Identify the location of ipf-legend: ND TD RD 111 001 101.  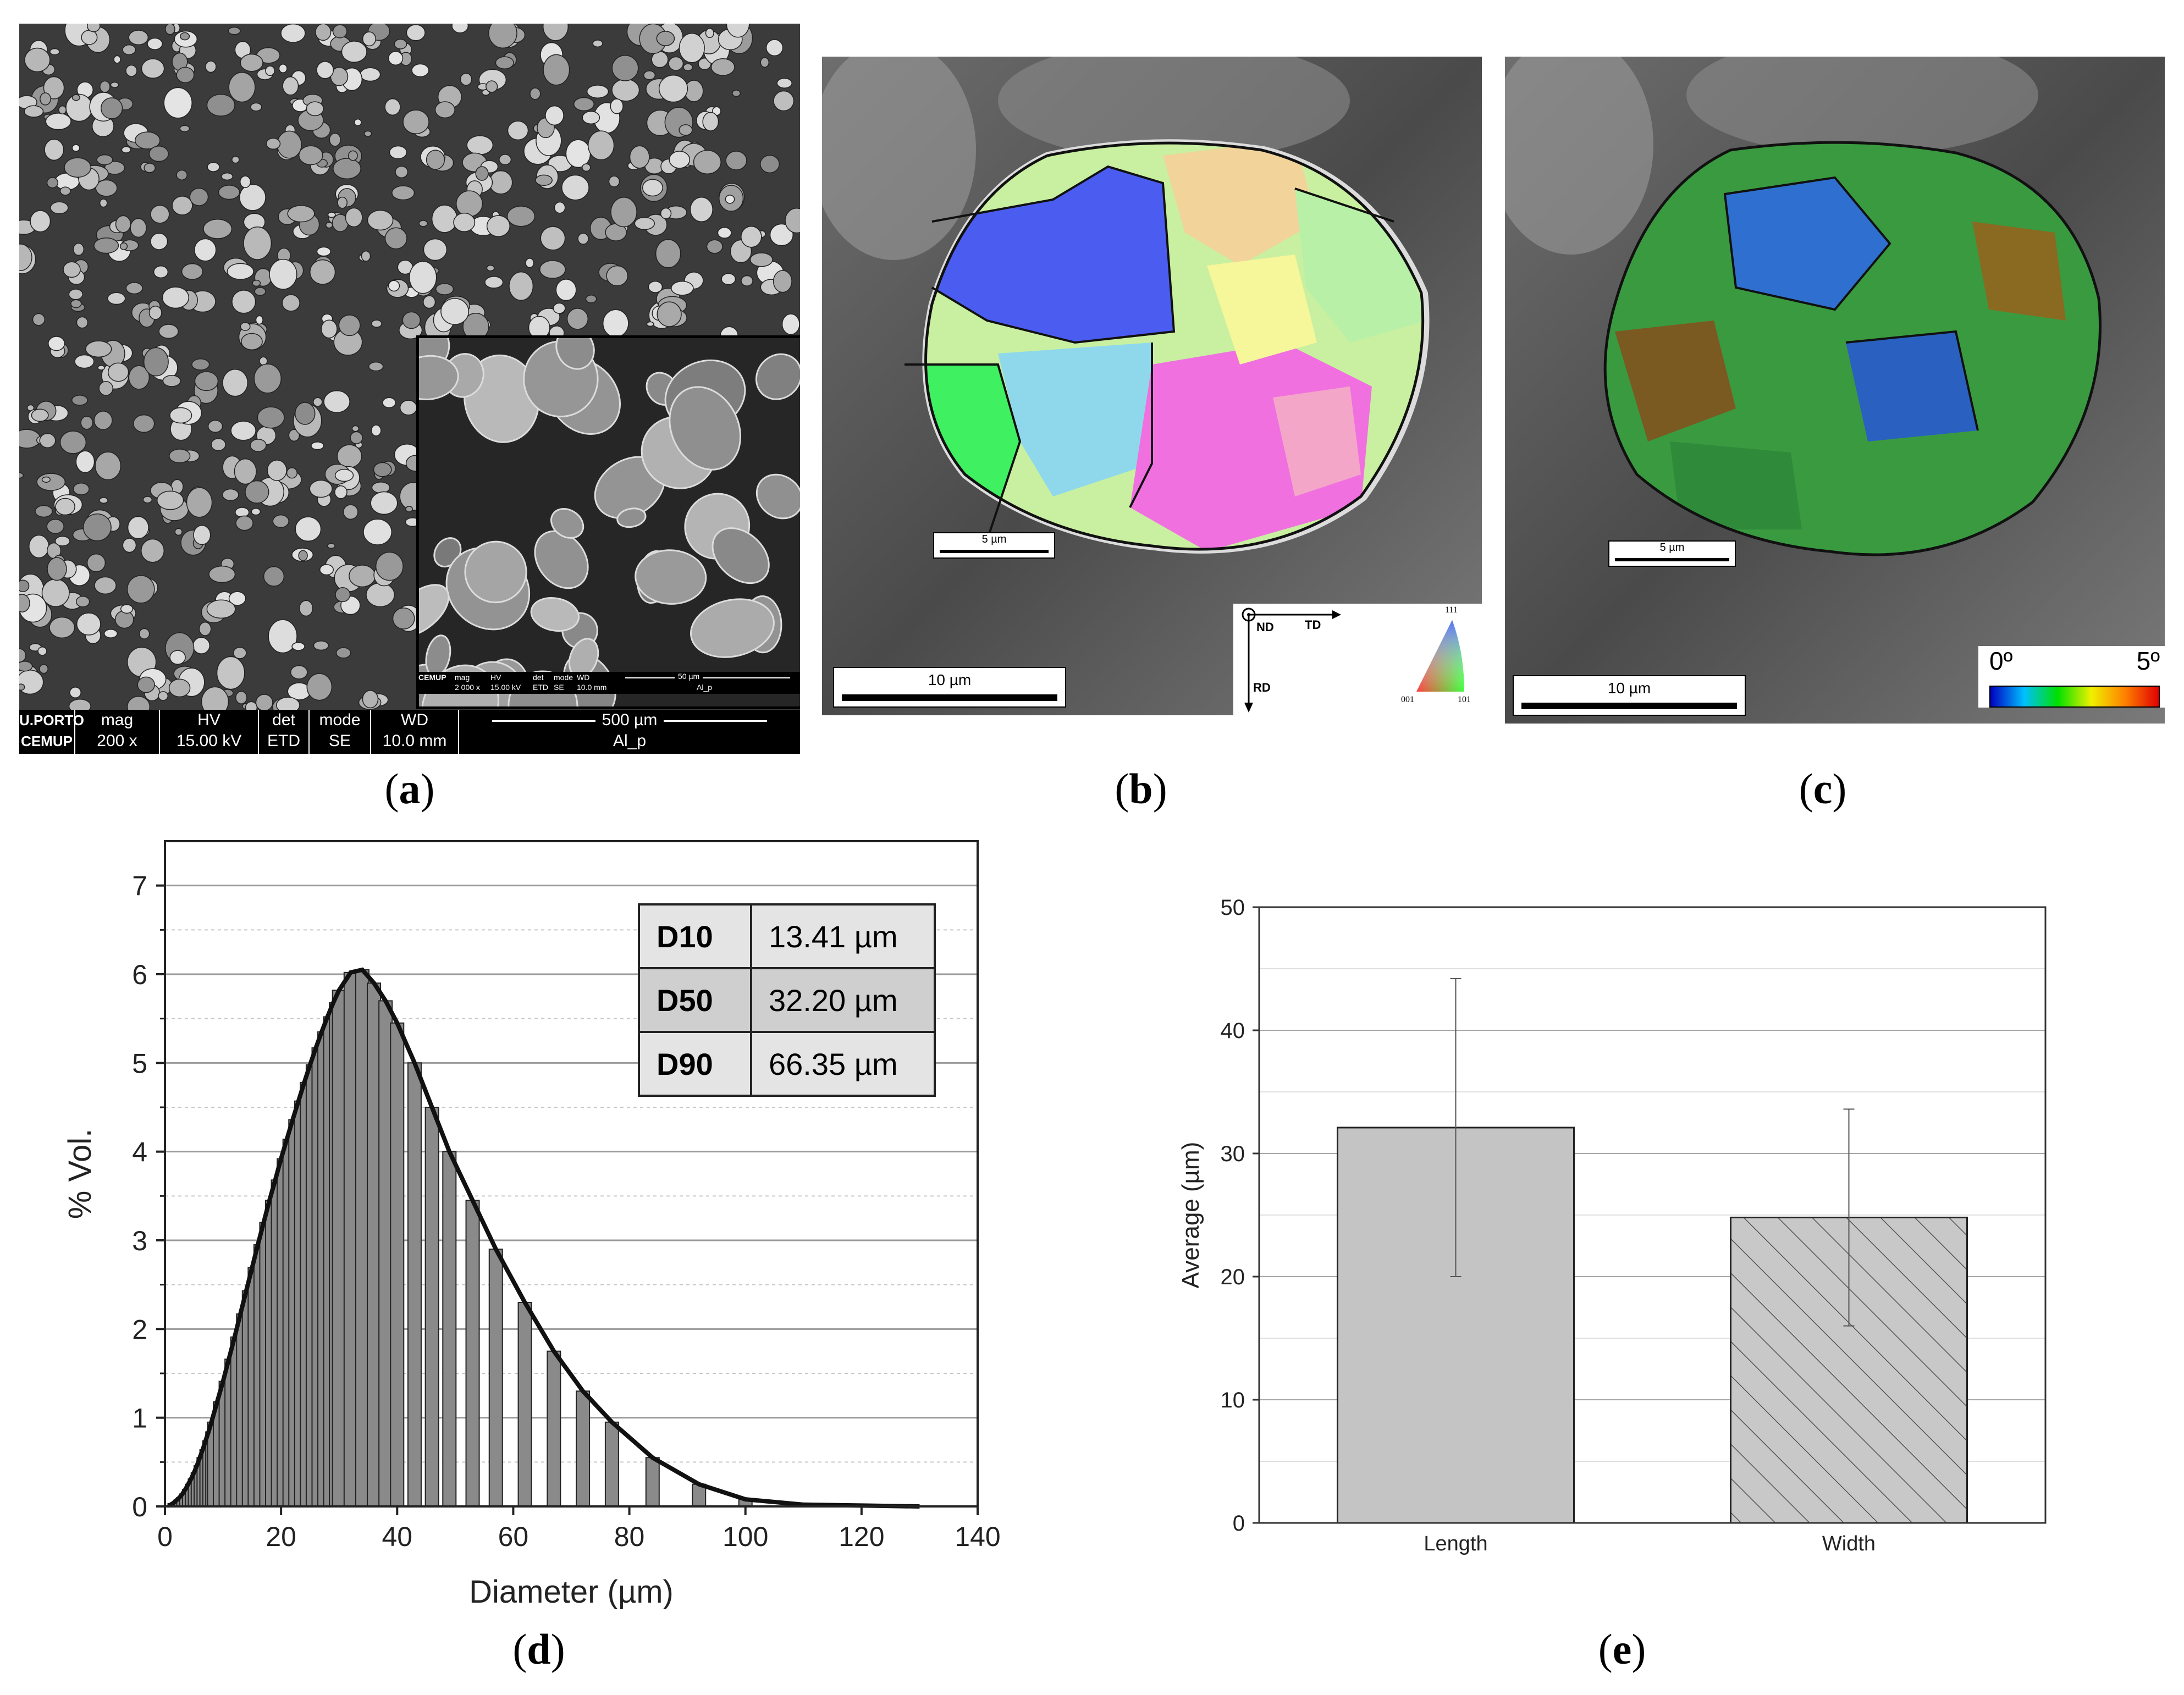
(1358, 659).